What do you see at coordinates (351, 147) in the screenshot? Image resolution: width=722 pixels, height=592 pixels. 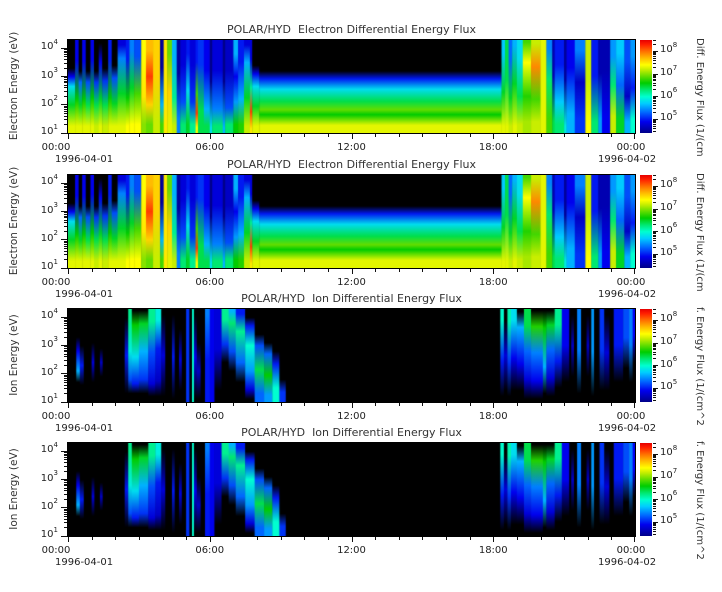 I see `x-axis-tick-label: 12:00` at bounding box center [351, 147].